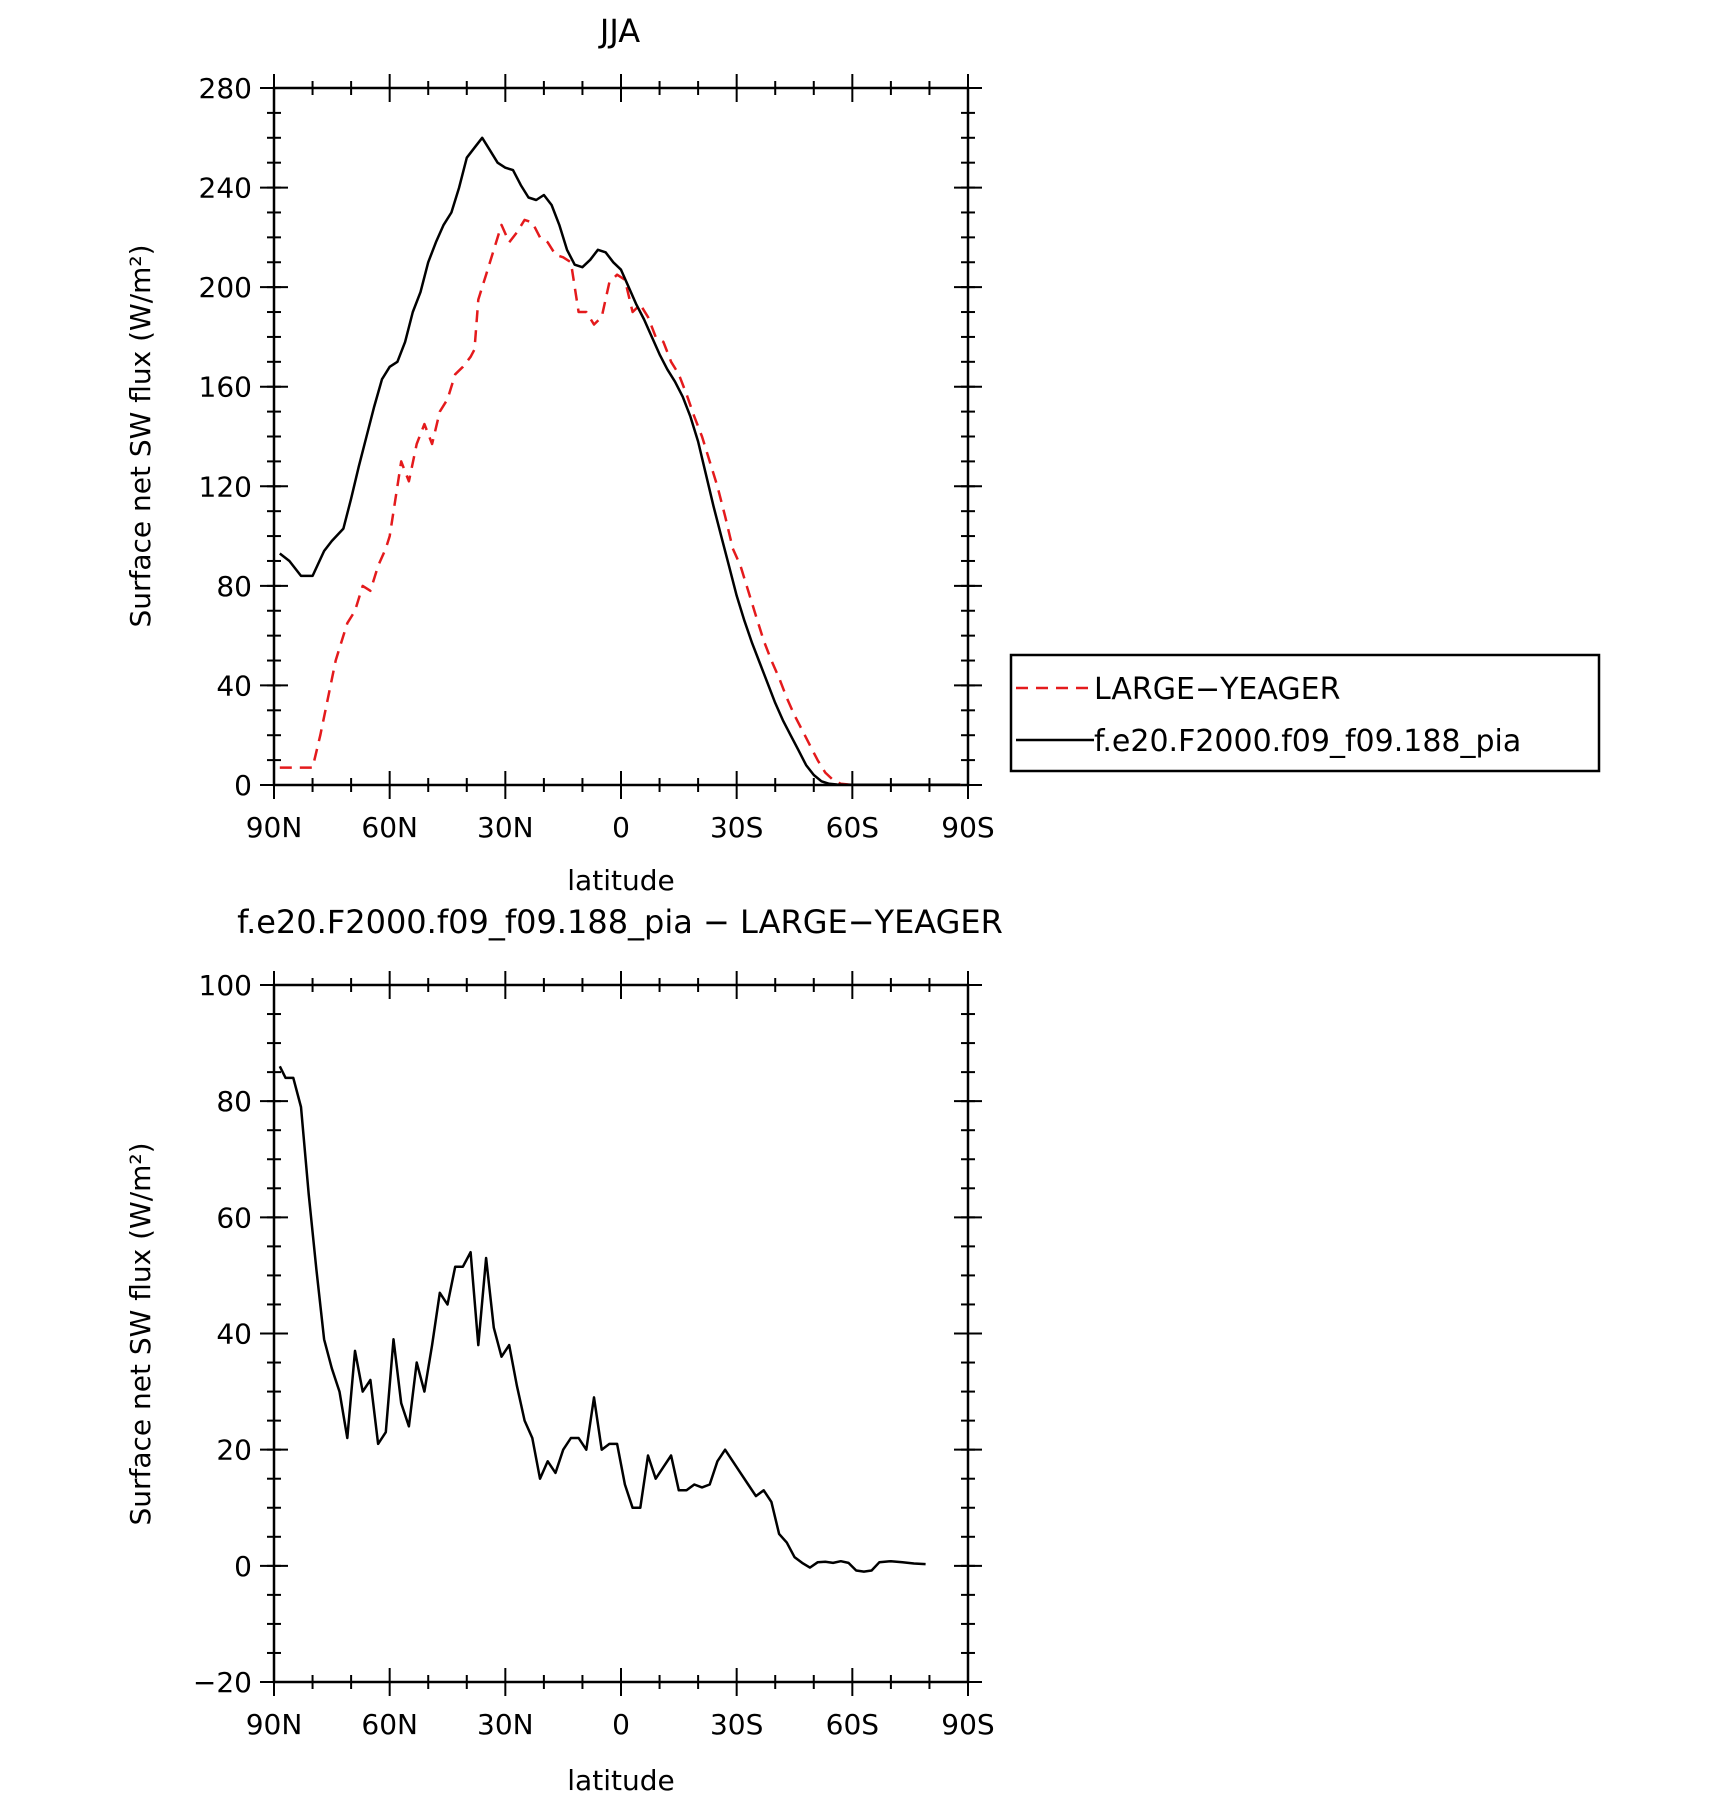 The image size is (1710, 1800). What do you see at coordinates (234, 1217) in the screenshot?
I see `y-tick-label: 60` at bounding box center [234, 1217].